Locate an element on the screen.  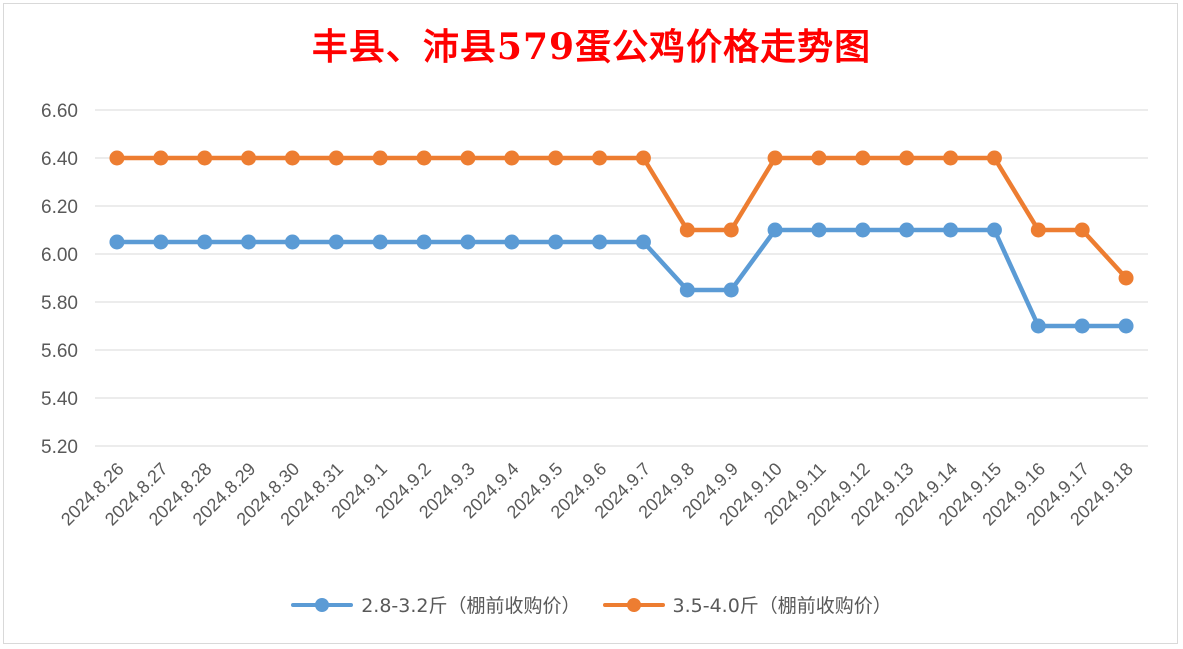
legend-label-series-1: 2.8-3.2斤（棚前收购价） is located at coordinates (471, 606).